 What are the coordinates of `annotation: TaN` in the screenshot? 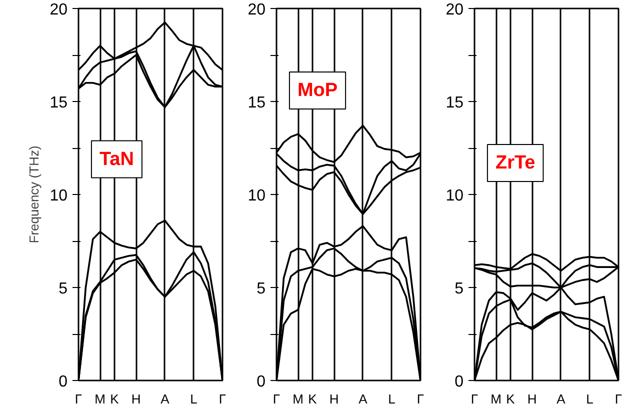 It's located at (116, 159).